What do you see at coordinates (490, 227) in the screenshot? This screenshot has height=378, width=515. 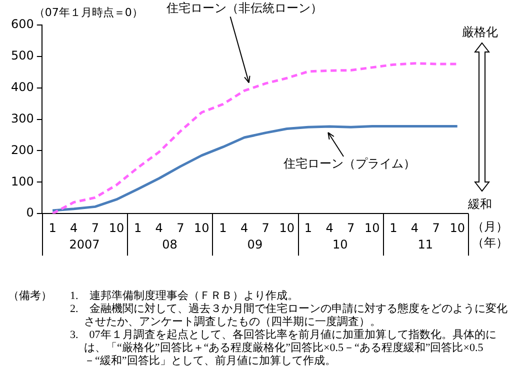 I see `text: （月）` at bounding box center [490, 227].